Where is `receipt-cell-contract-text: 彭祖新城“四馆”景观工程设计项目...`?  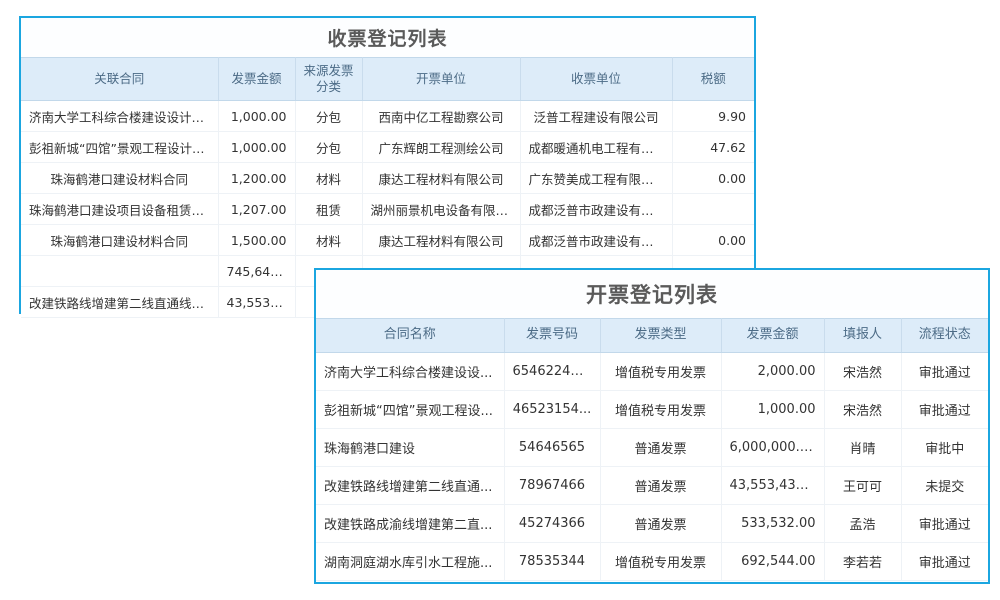
receipt-cell-contract-text: 彭祖新城“四馆”景观工程设计项目... is located at coordinates (119, 148).